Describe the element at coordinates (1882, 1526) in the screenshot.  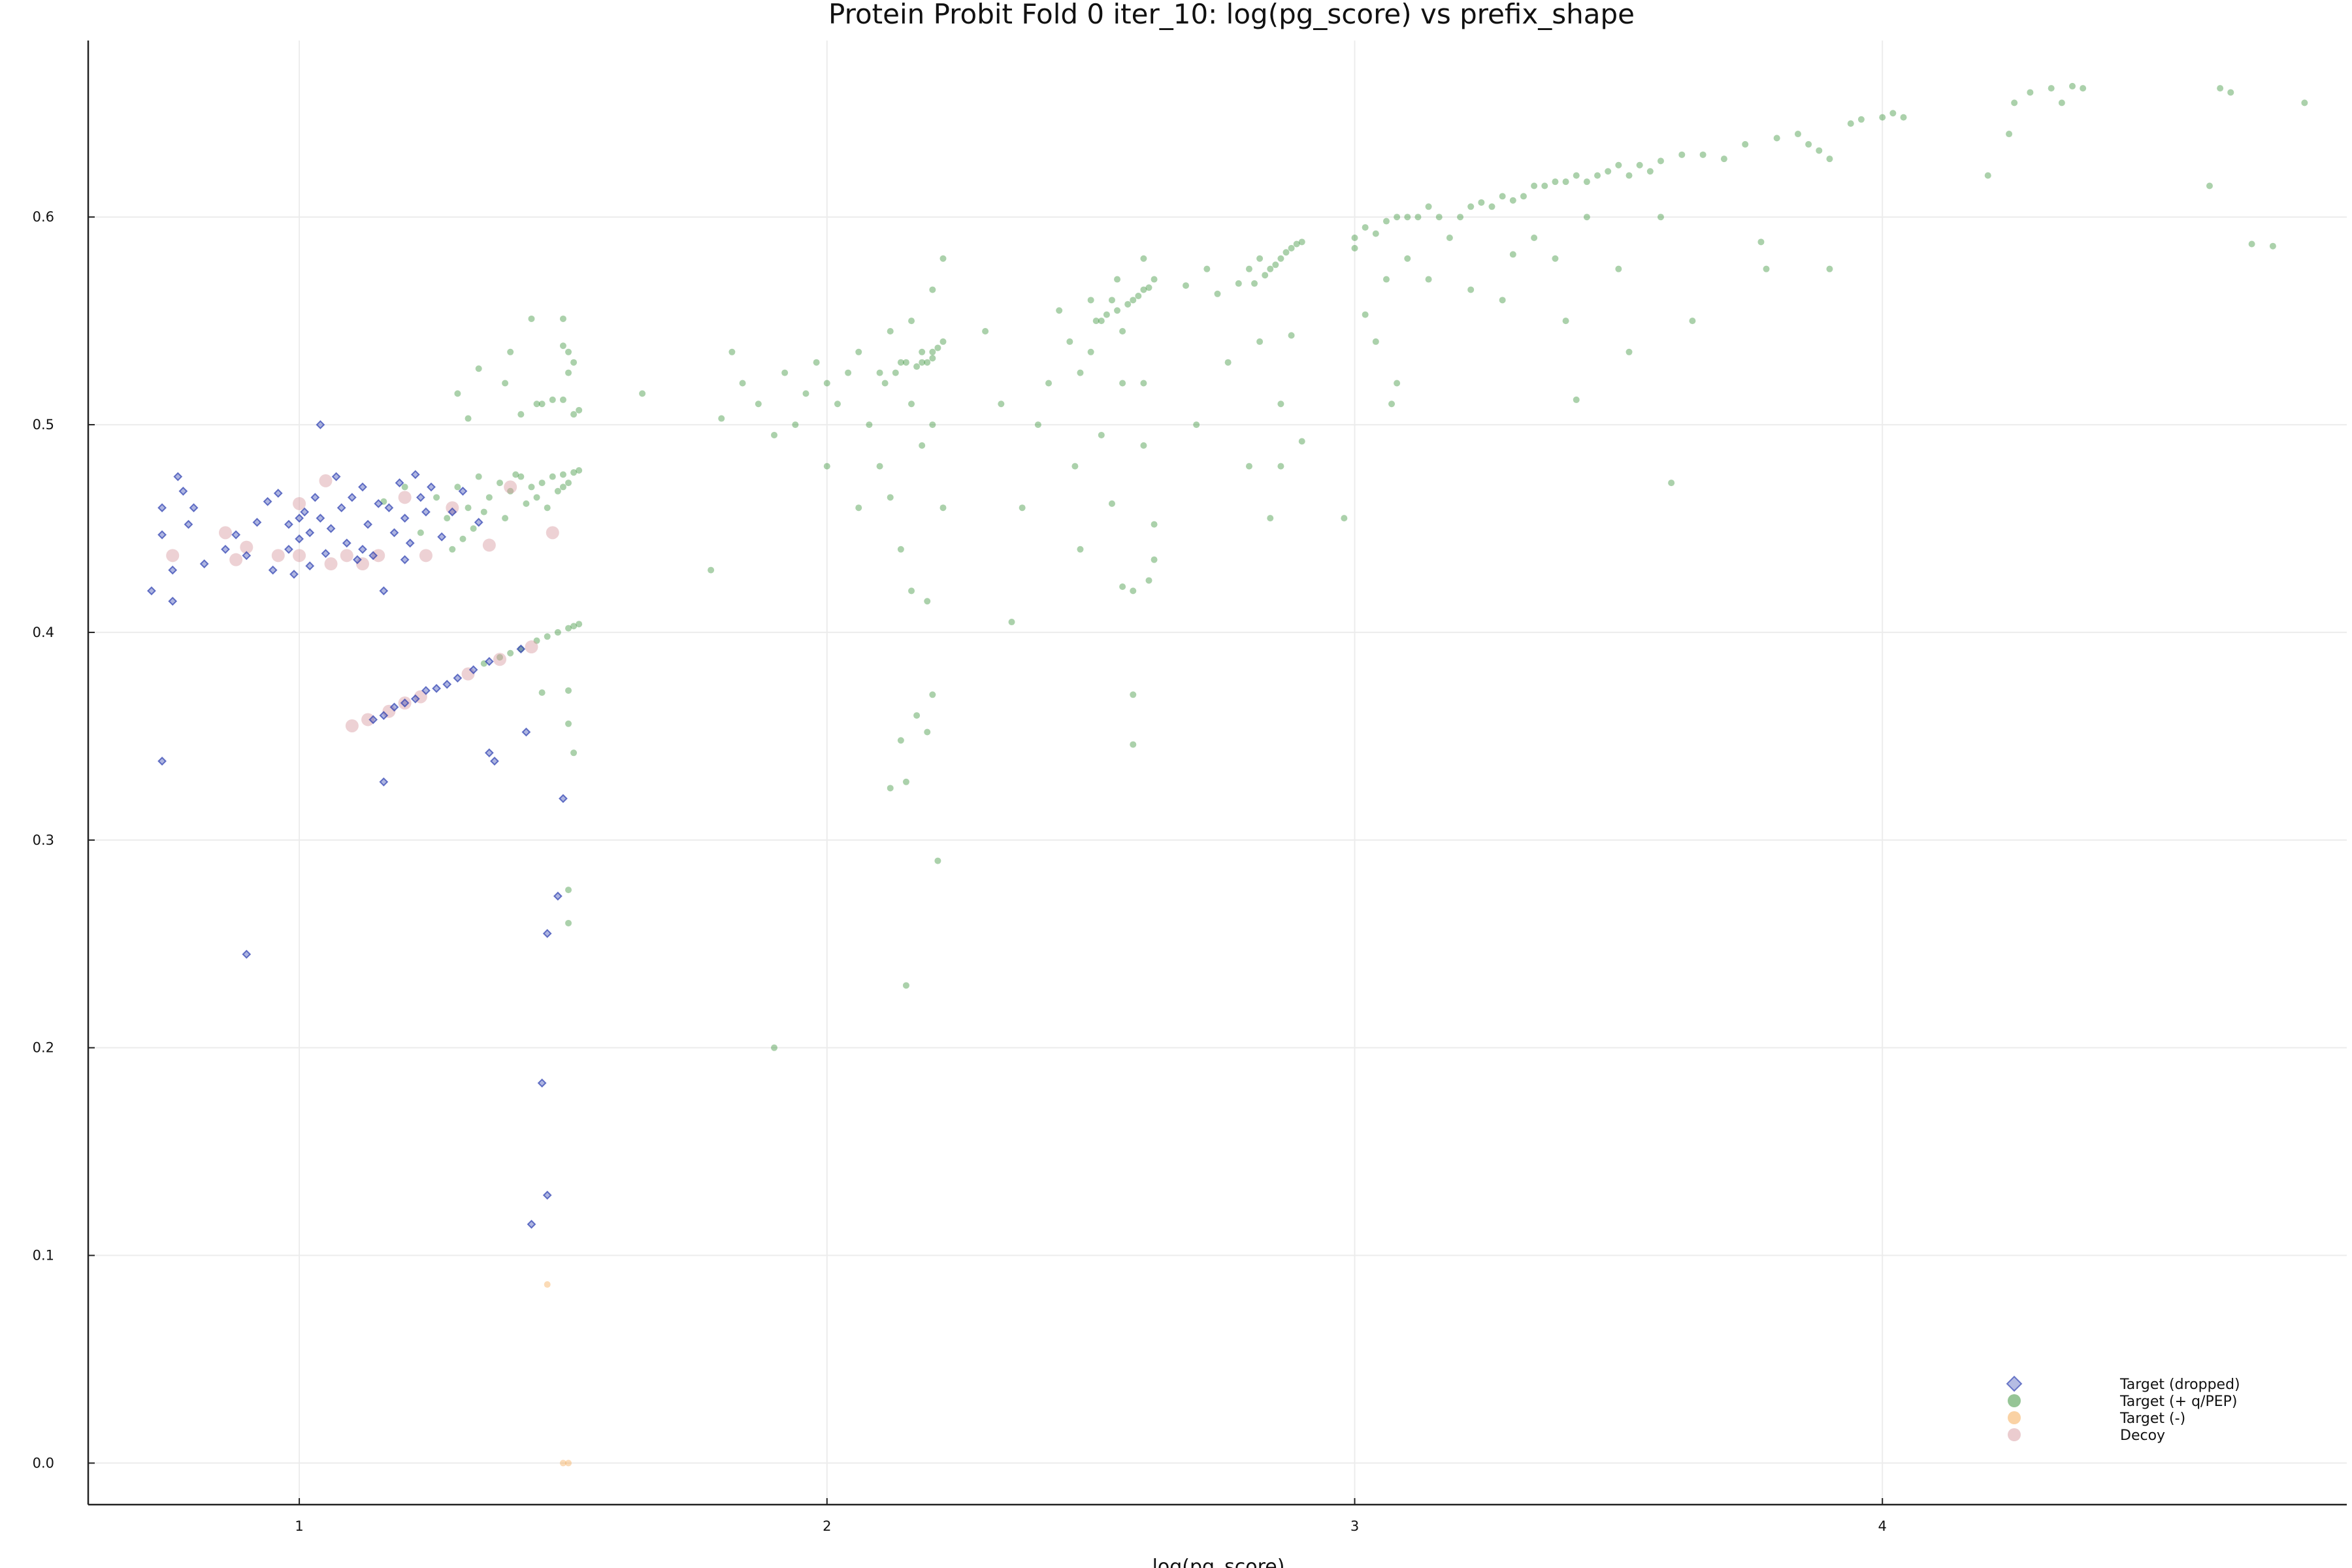
I see `x-tick-label: 4` at that location.